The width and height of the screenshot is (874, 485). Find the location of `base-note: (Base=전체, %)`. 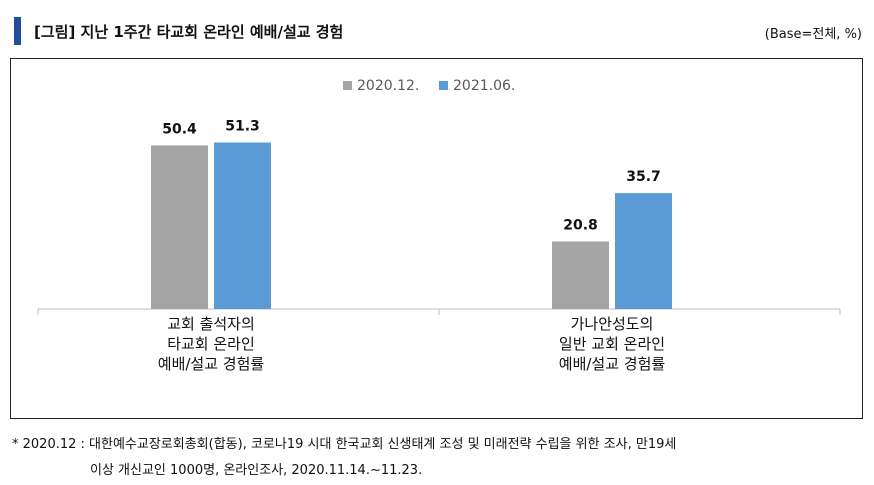

base-note: (Base=전체, %) is located at coordinates (813, 34).